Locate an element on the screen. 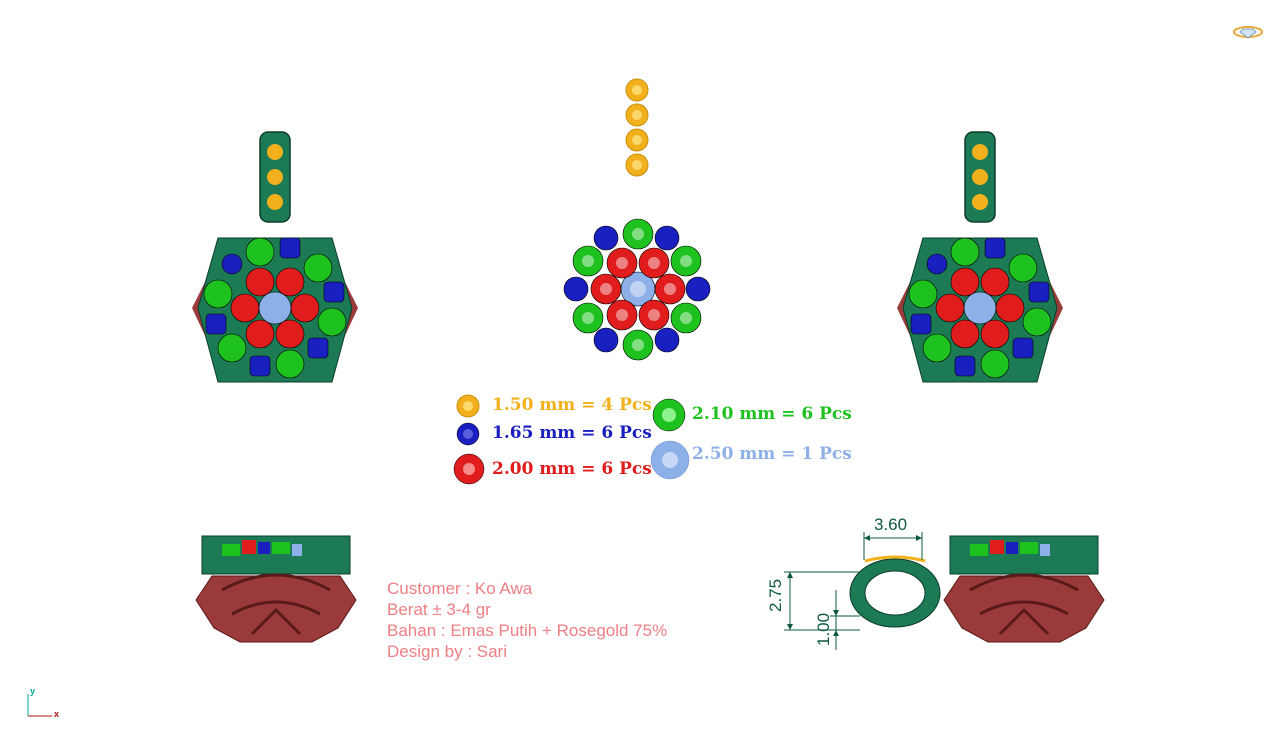  dimension-height-label: 2.75 is located at coordinates (775, 595).